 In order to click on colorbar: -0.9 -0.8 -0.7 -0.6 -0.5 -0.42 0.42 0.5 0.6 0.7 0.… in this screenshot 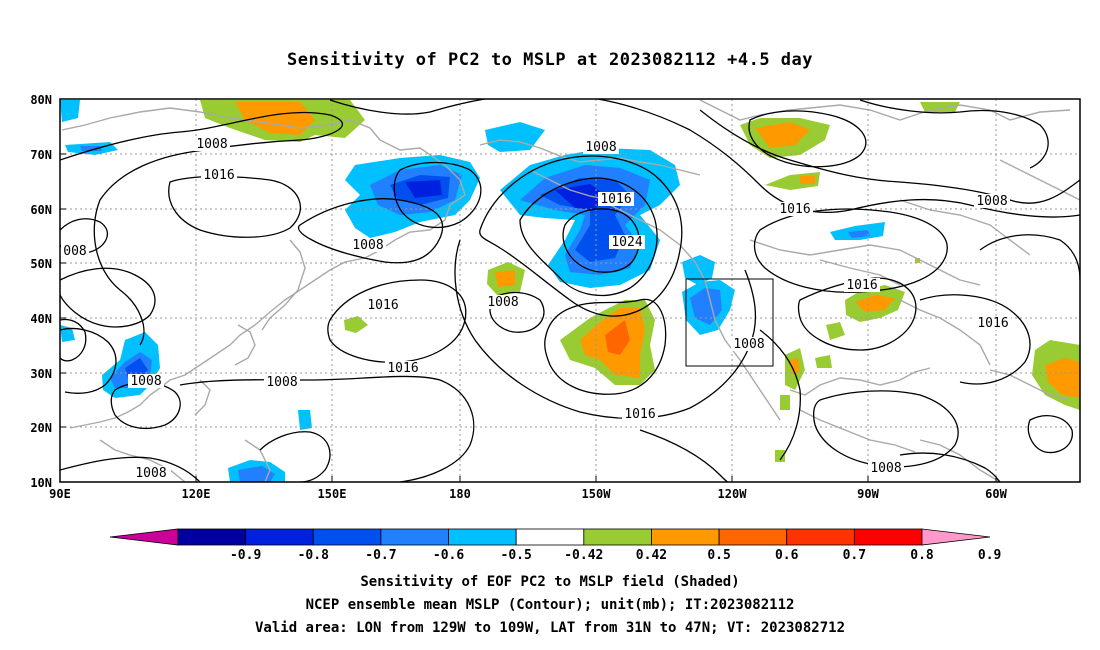, I will do `click(555, 545)`.